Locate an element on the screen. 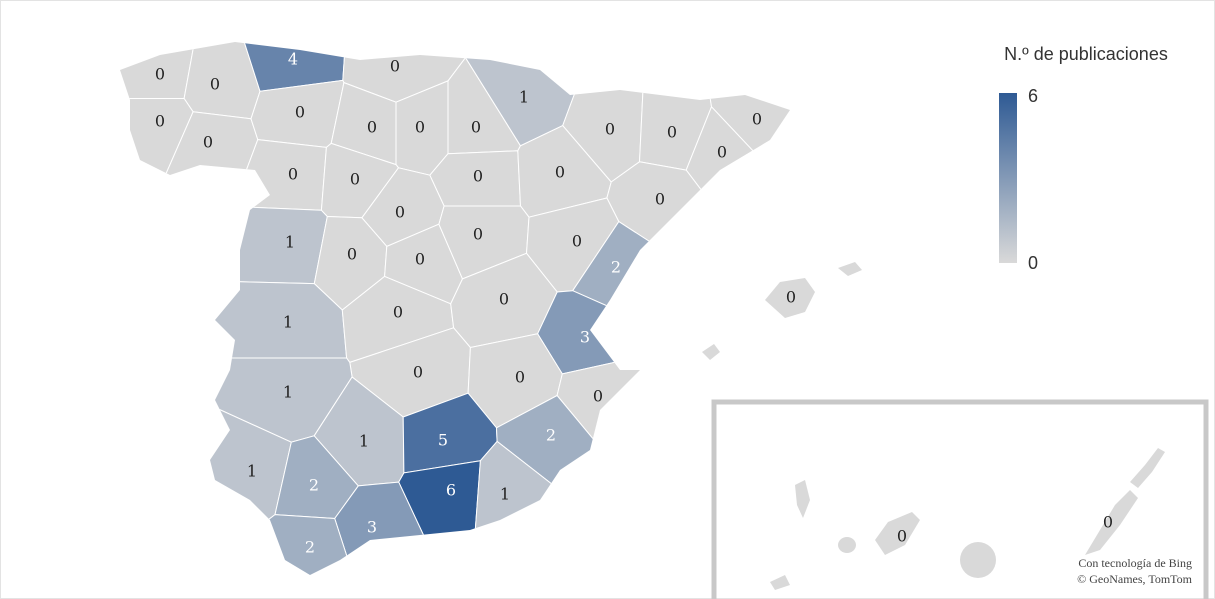 The height and width of the screenshot is (599, 1215). legend-max: 6 is located at coordinates (1033, 96).